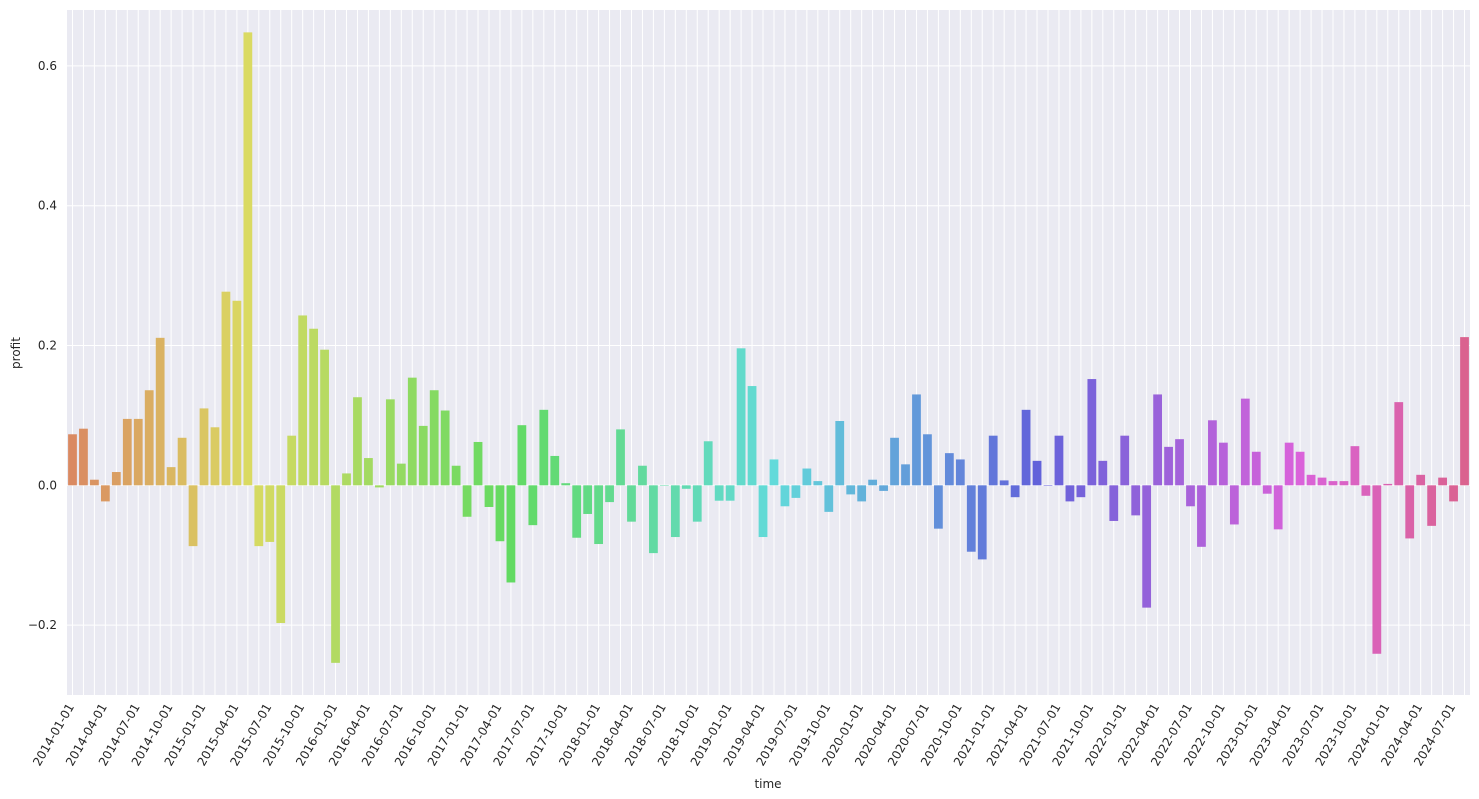 This screenshot has width=1479, height=799. I want to click on y-tick-label: 0.2, so click(47, 346).